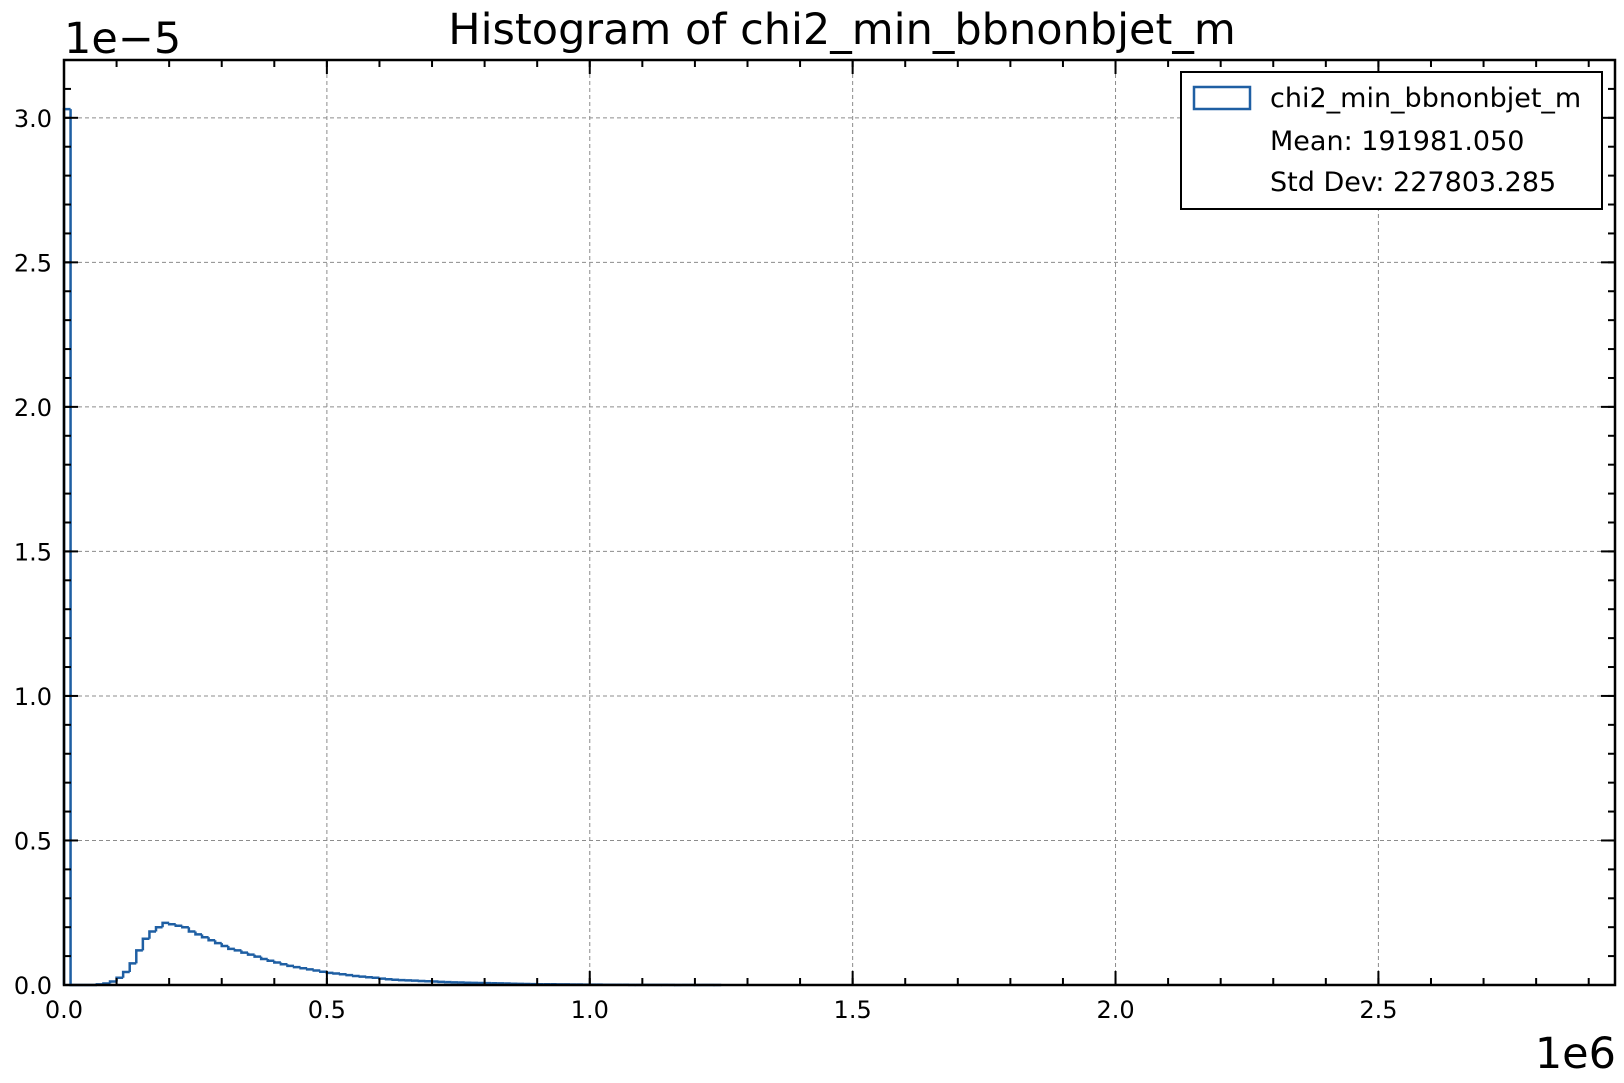 This screenshot has height=1083, width=1624. Describe the element at coordinates (33, 263) in the screenshot. I see `y-tick-label: 2.5` at that location.